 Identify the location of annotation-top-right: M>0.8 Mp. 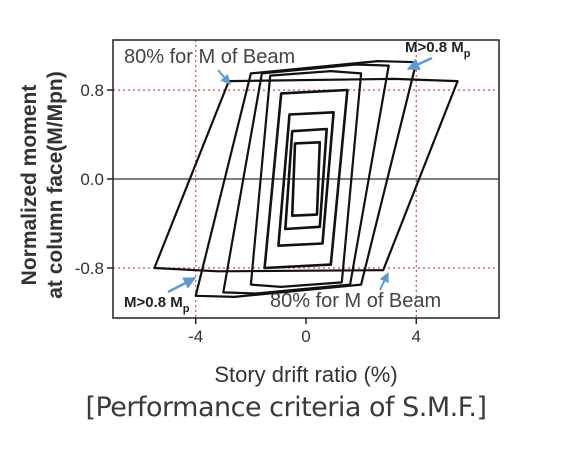
(438, 49).